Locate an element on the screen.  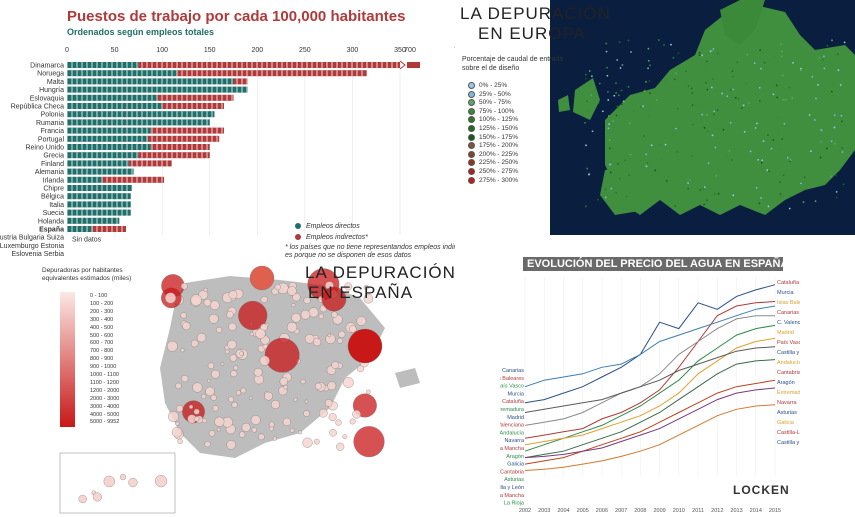
left-series-label: Asturias is located at coordinates (514, 480).